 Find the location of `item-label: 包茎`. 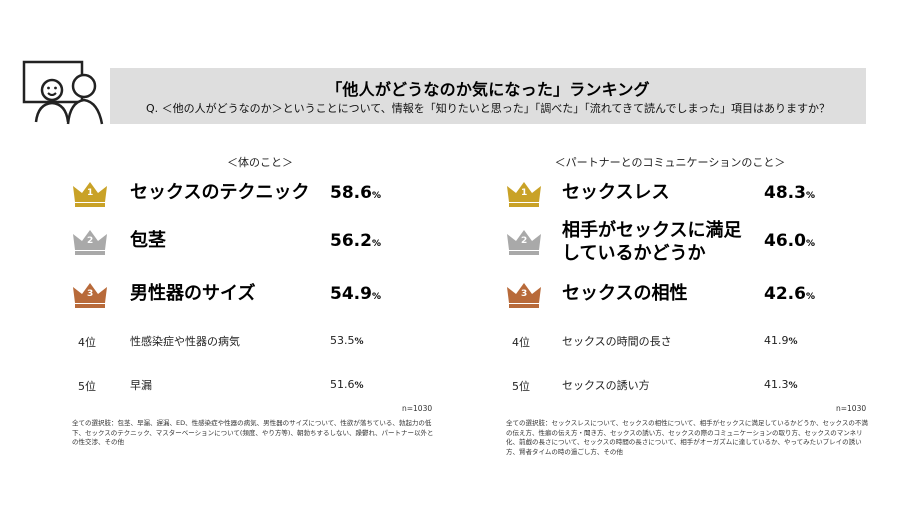

item-label: 包茎 is located at coordinates (148, 240).